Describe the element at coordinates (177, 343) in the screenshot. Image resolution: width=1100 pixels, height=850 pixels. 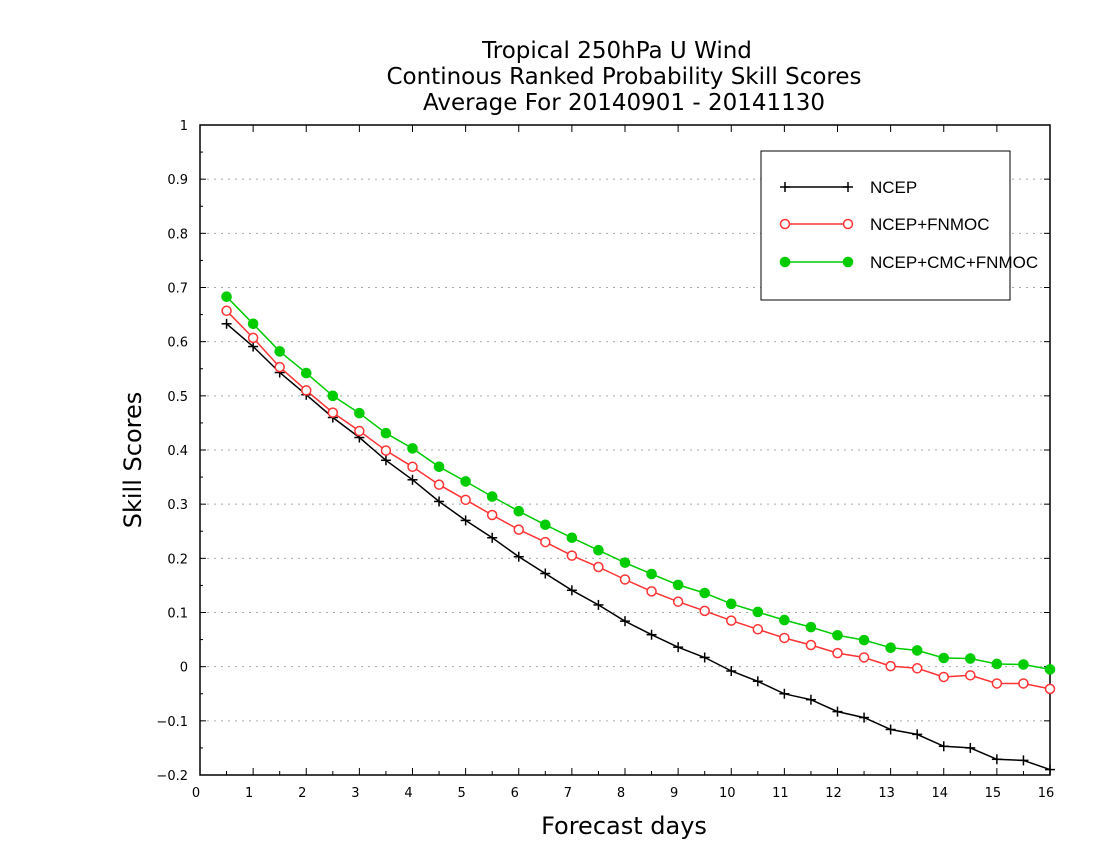
I see `y-tick-label: 0.6` at that location.